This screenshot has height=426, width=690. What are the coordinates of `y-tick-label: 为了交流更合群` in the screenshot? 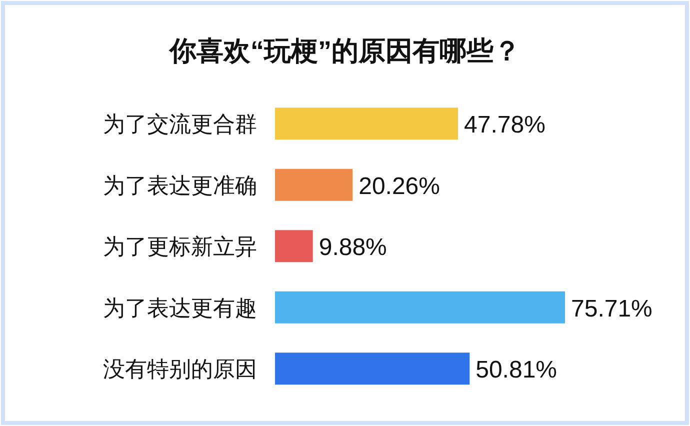 It's located at (180, 124).